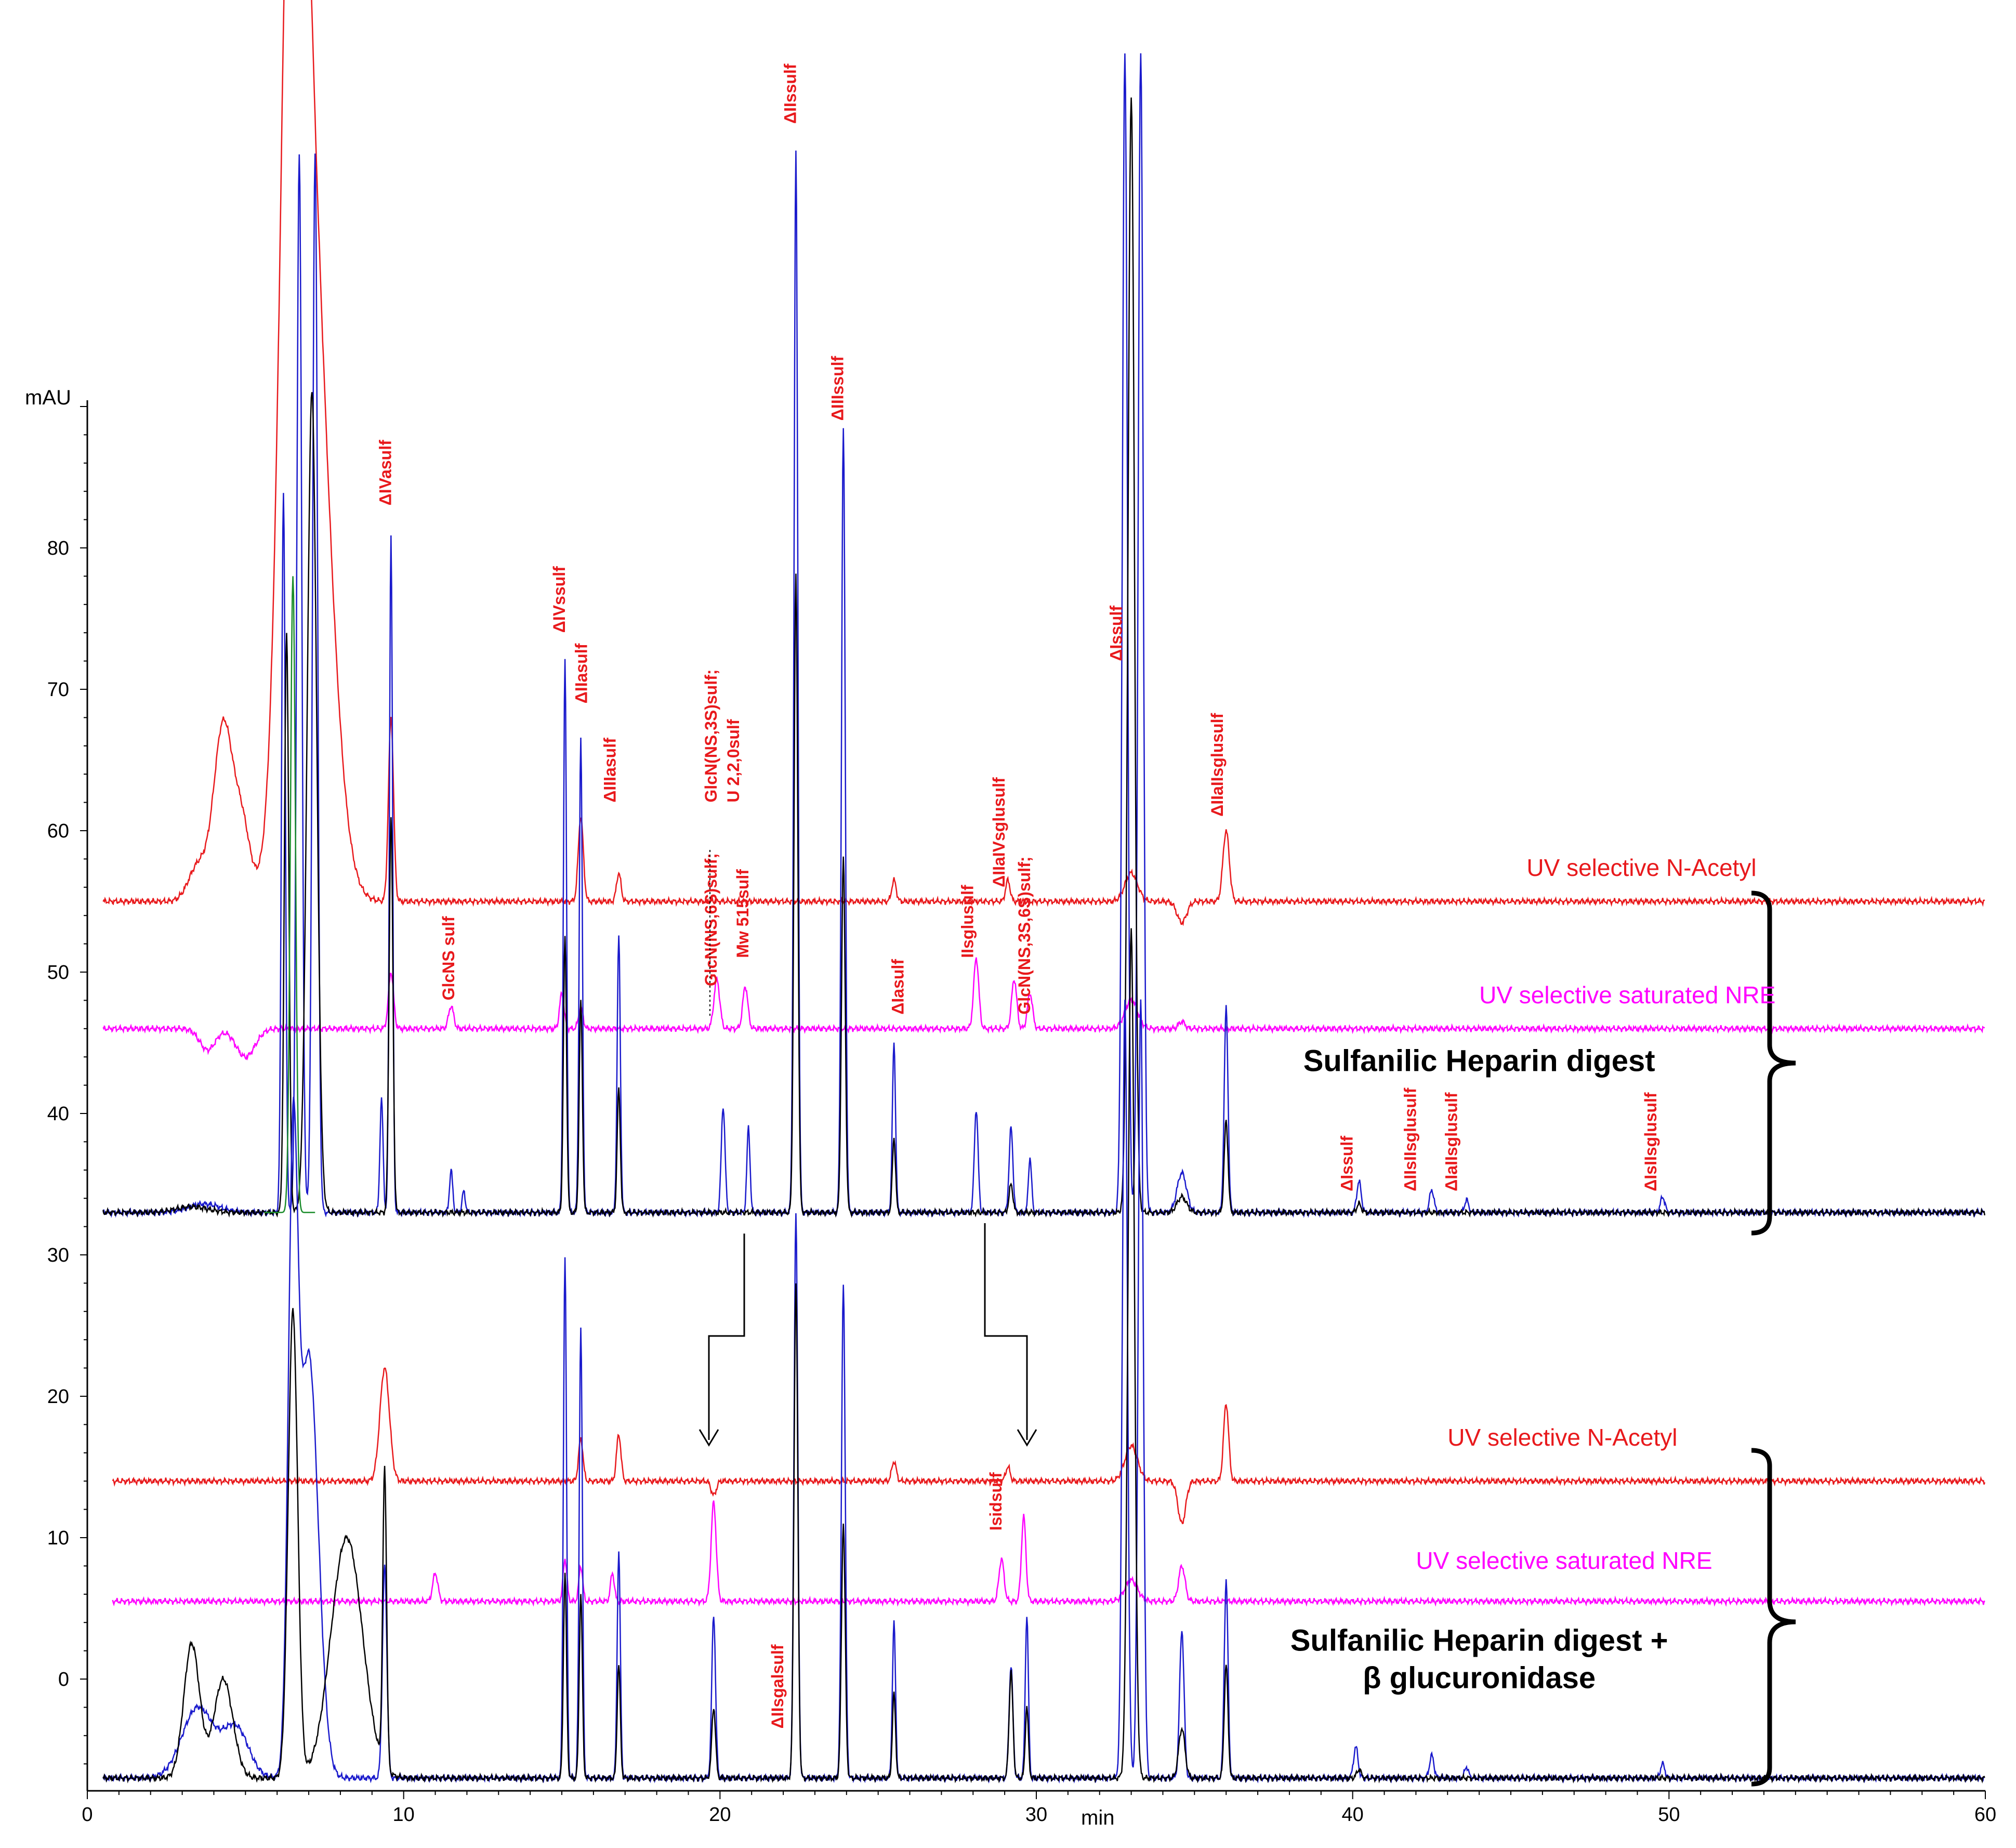 Image resolution: width=2016 pixels, height=1848 pixels. I want to click on peak-annotation: U 2,2,0sulf, so click(733, 760).